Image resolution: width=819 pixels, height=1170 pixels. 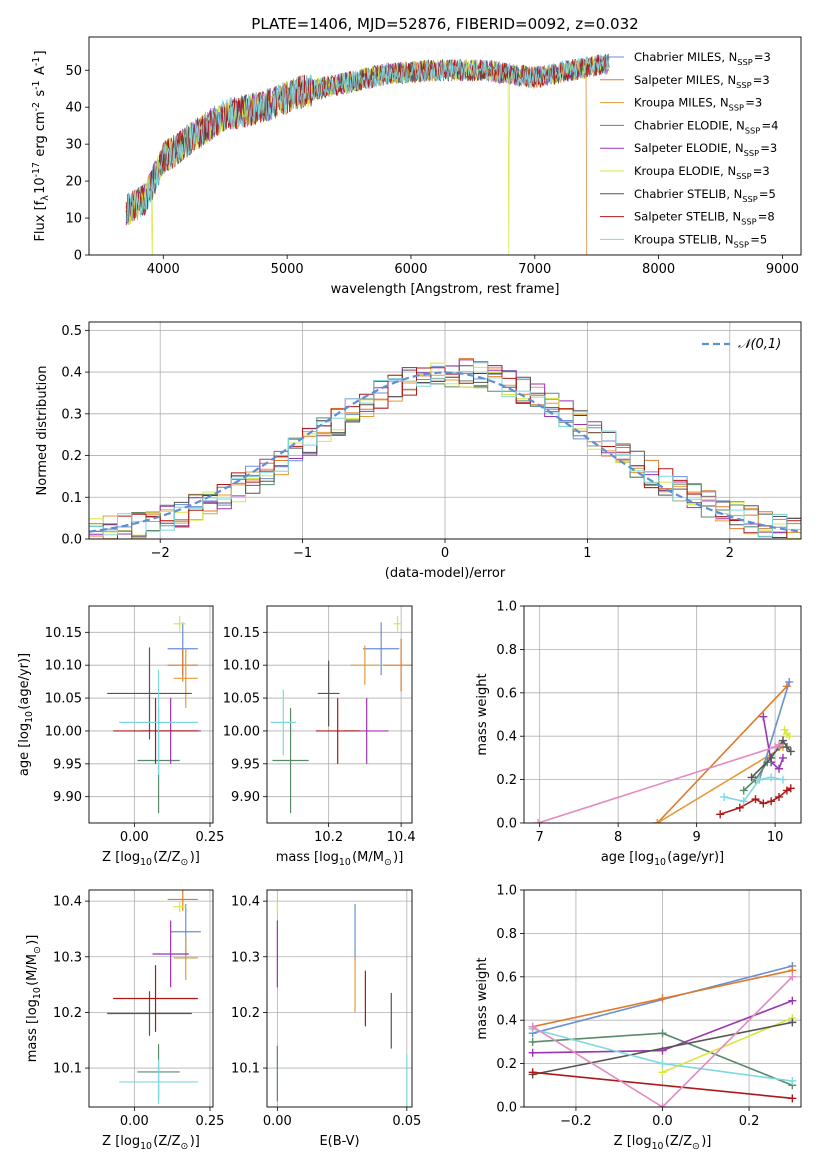 What do you see at coordinates (702, 172) in the screenshot?
I see `legend-label: Kroupa ELODIE, NSSP =3` at bounding box center [702, 172].